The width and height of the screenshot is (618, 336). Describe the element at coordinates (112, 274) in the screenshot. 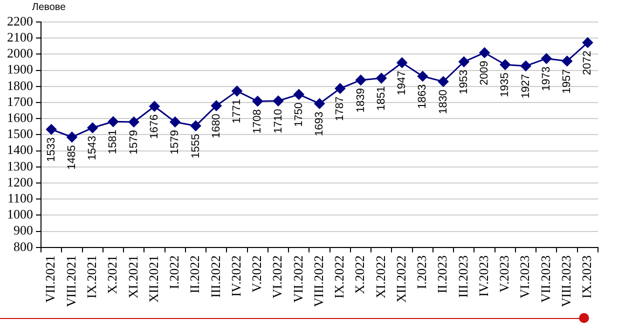

I see `x-tick-label: X.2021` at that location.